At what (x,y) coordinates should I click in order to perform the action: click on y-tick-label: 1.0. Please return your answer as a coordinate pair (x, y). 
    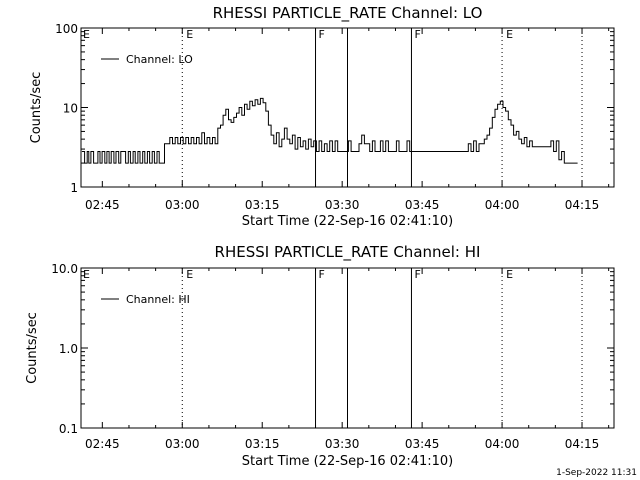
    Looking at the image, I should click on (68, 349).